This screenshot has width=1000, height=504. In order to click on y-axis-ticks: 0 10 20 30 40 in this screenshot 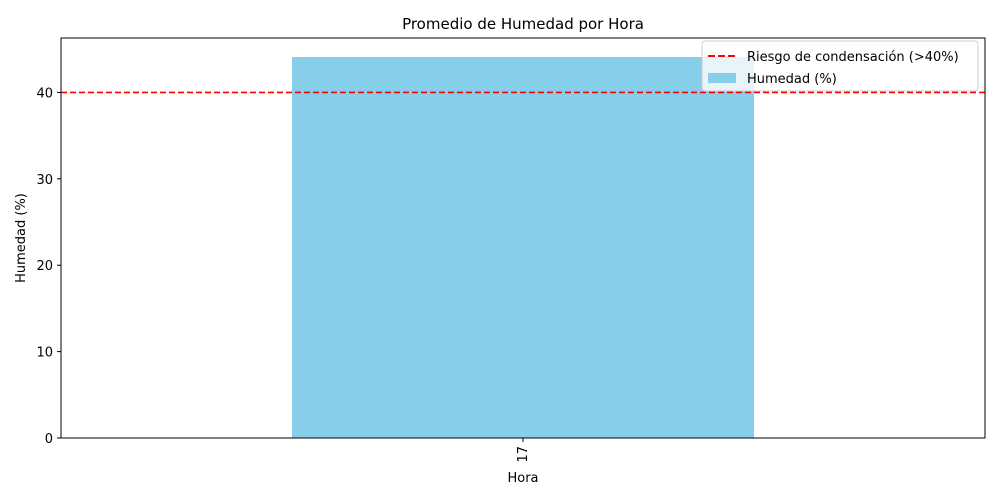, I will do `click(48, 266)`.